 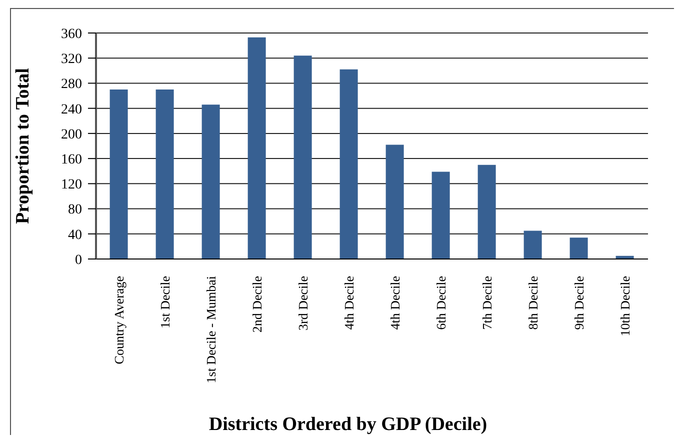 What do you see at coordinates (71, 160) in the screenshot?
I see `y-tick-label: 160` at bounding box center [71, 160].